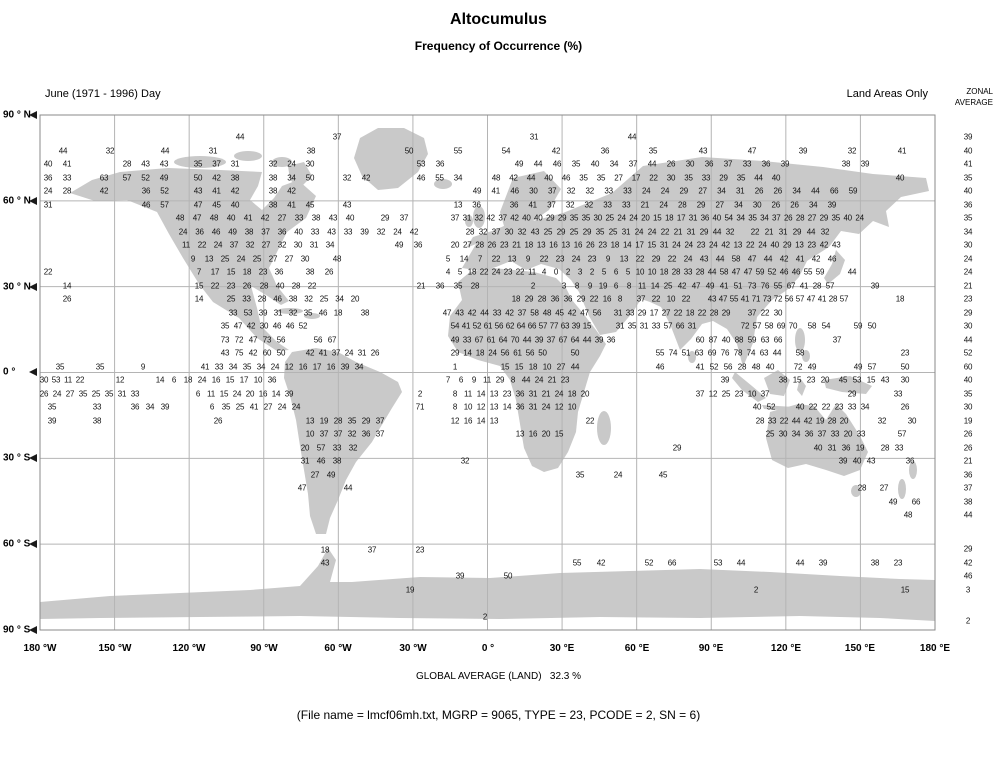 The height and width of the screenshot is (760, 997). What do you see at coordinates (273, 205) in the screenshot?
I see `map-value: 38` at bounding box center [273, 205].